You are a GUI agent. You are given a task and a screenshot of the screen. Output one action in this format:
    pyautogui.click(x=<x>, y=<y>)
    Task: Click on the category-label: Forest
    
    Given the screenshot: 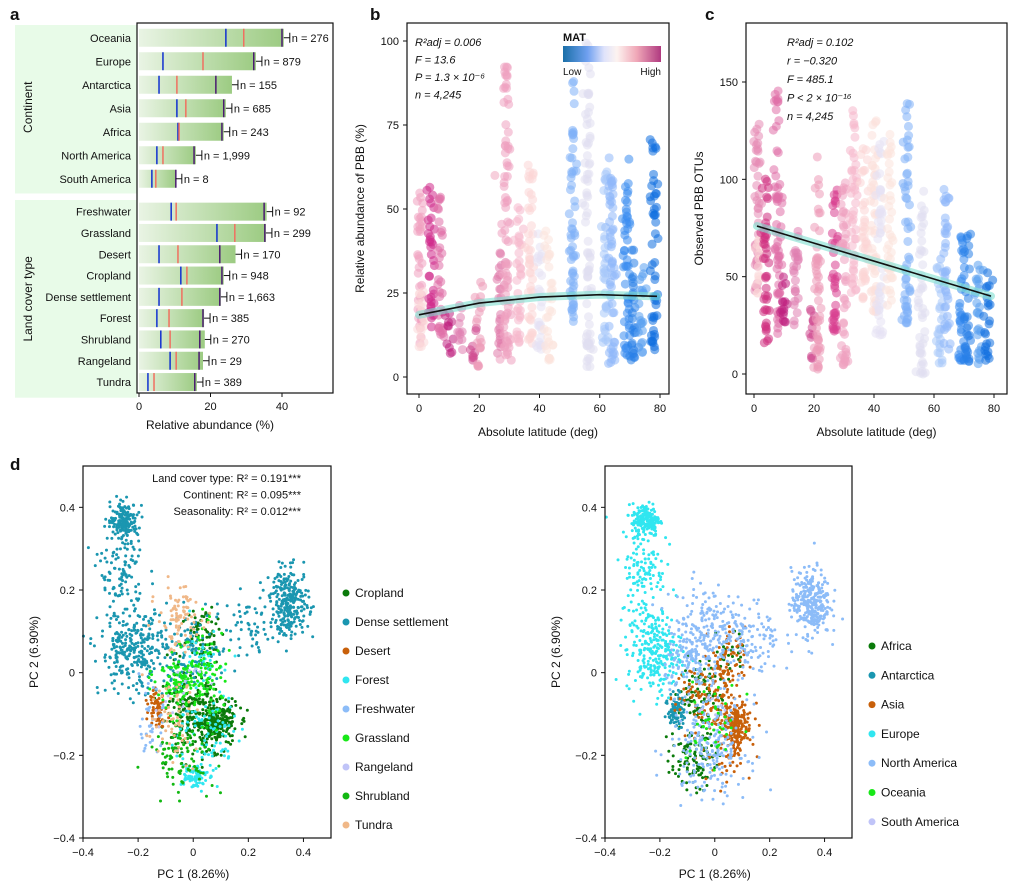 What is the action you would take?
    pyautogui.click(x=115, y=319)
    